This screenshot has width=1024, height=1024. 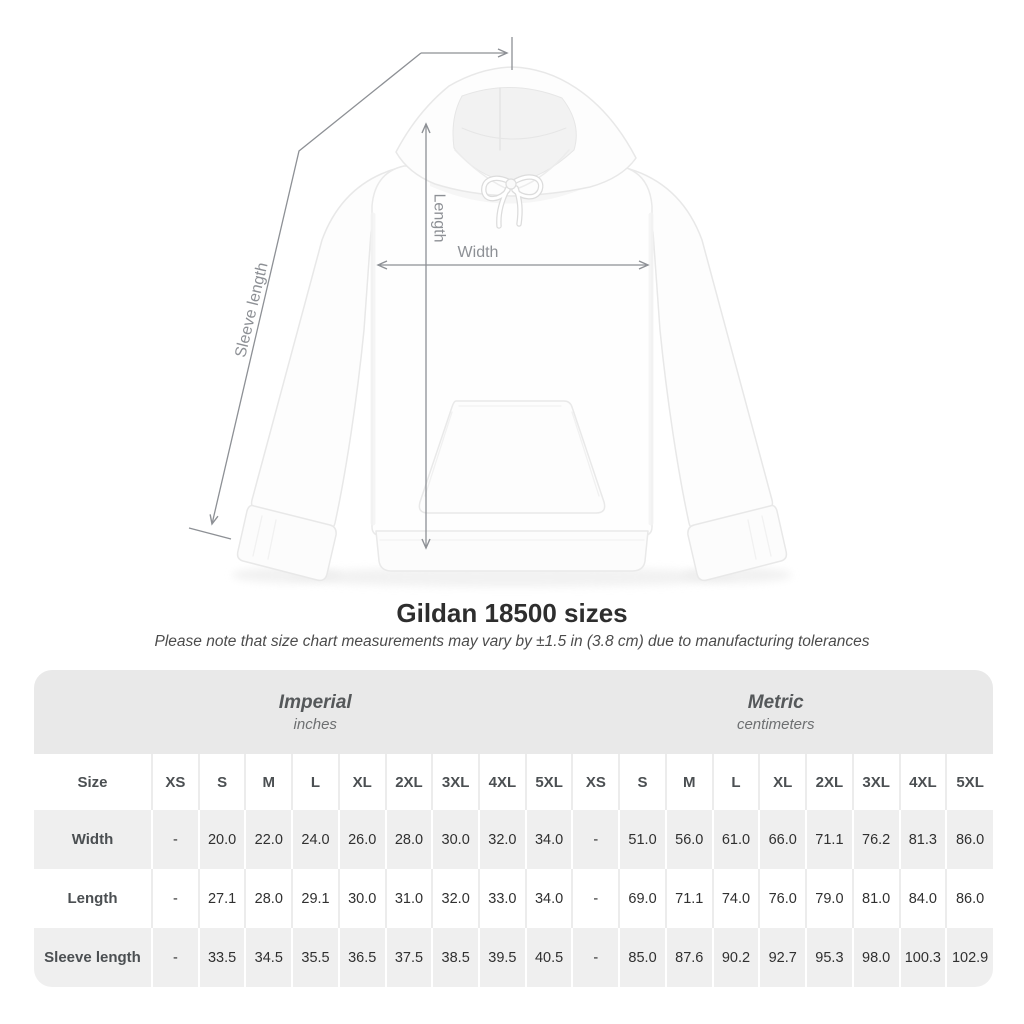 I want to click on size-header-imperial-xl: XL, so click(x=361, y=782).